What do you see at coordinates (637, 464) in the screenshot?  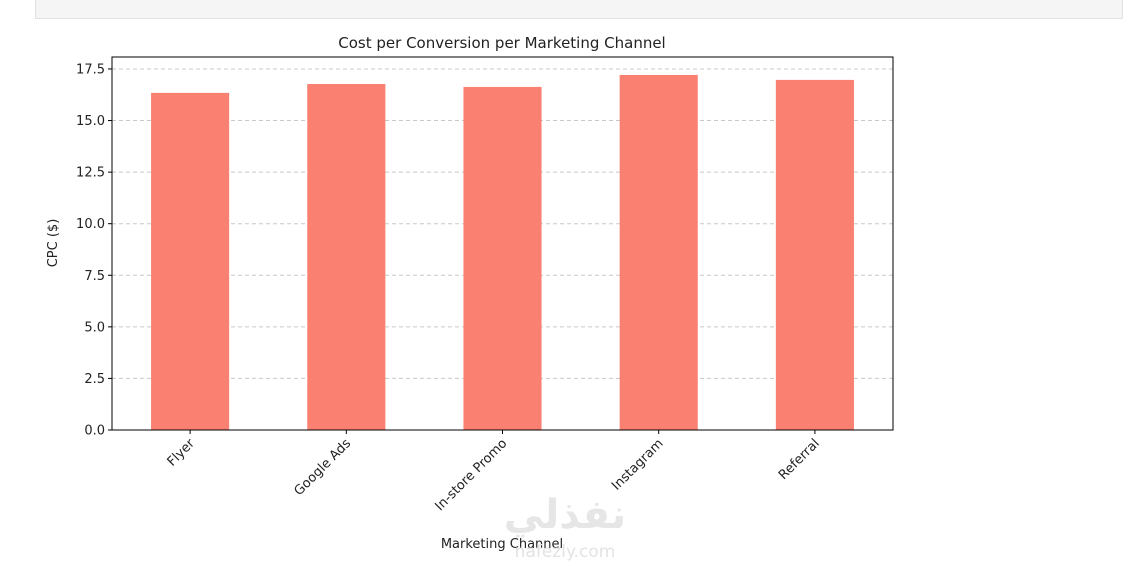 I see `x-tick-label: Instagram` at bounding box center [637, 464].